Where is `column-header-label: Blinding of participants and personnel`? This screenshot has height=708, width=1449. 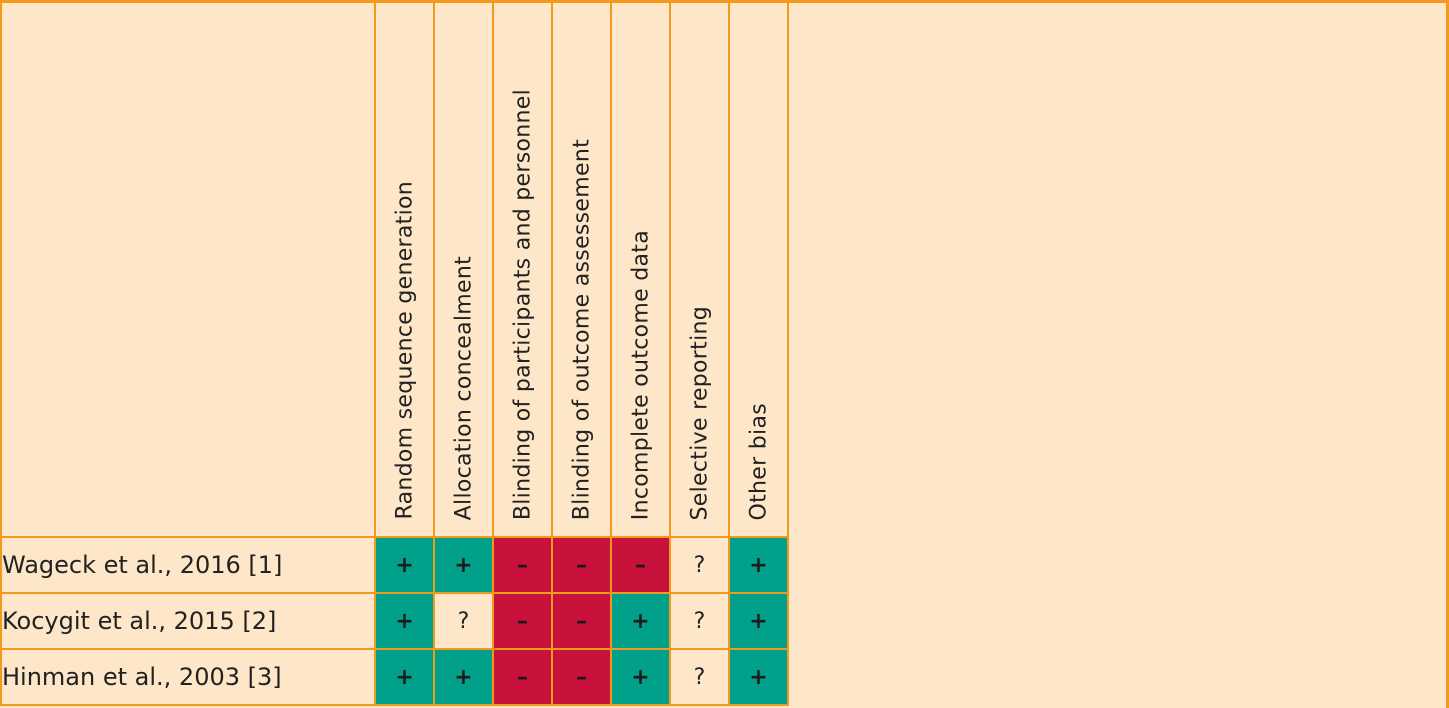
column-header-label: Blinding of participants and personnel is located at coordinates (522, 304).